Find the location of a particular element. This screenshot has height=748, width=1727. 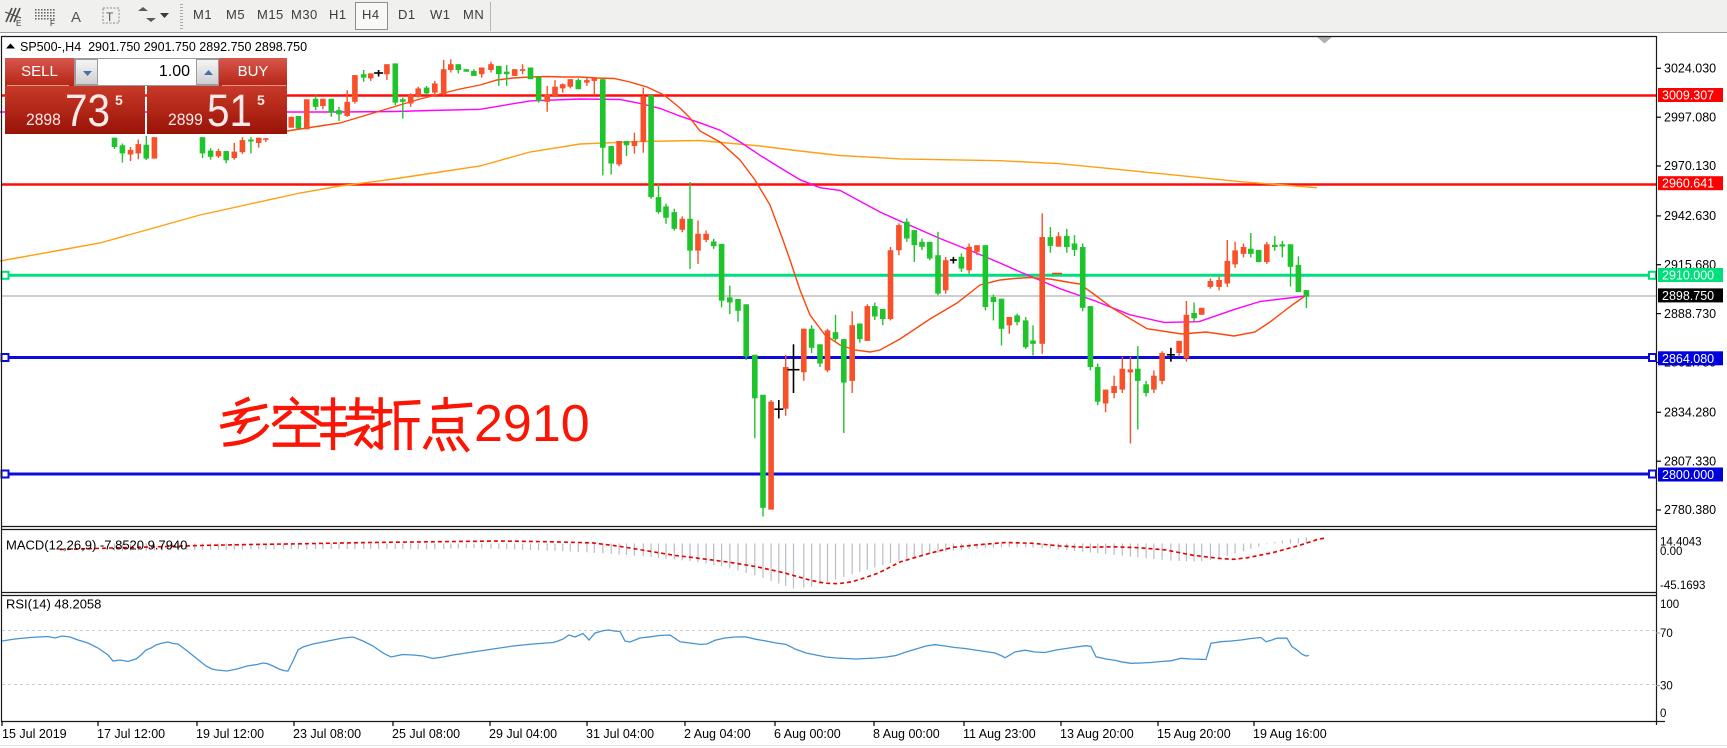

svg-text: RSI(14) 48.2058 is located at coordinates (53, 604).